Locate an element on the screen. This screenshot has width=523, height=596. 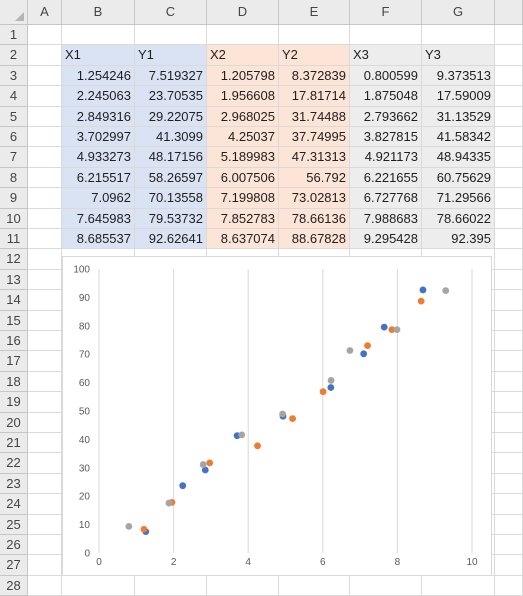
table-value-cell: 71.29566 is located at coordinates (458, 198).